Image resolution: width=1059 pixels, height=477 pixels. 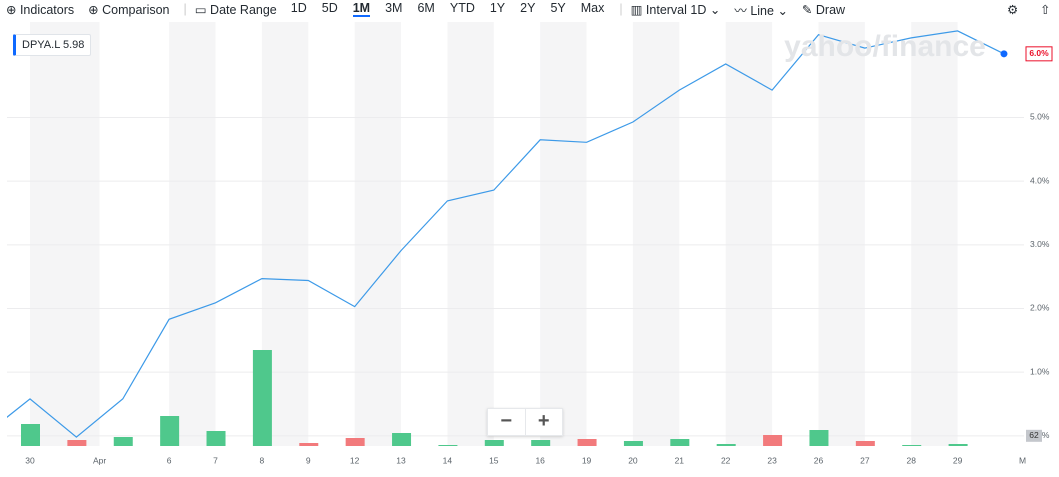 I want to click on comparison-button: ⊕ Comparison, so click(x=129, y=9).